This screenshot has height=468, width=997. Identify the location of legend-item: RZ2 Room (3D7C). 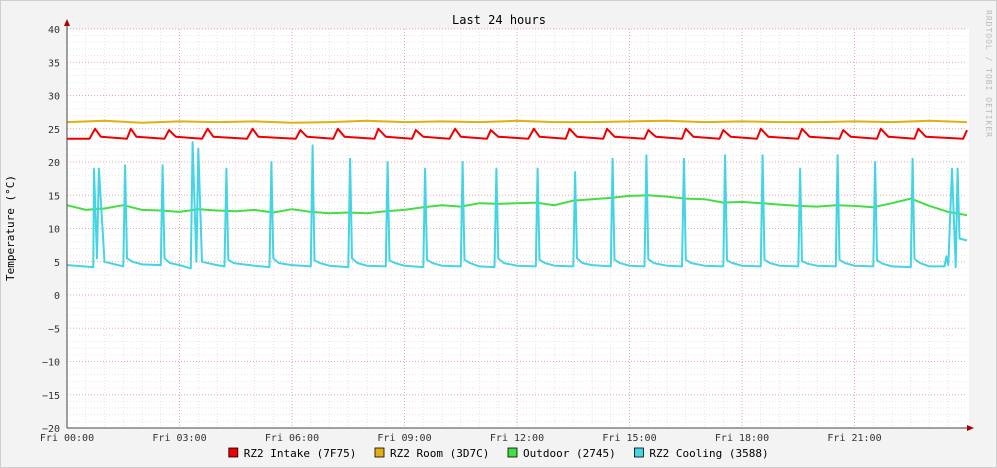
(431, 453).